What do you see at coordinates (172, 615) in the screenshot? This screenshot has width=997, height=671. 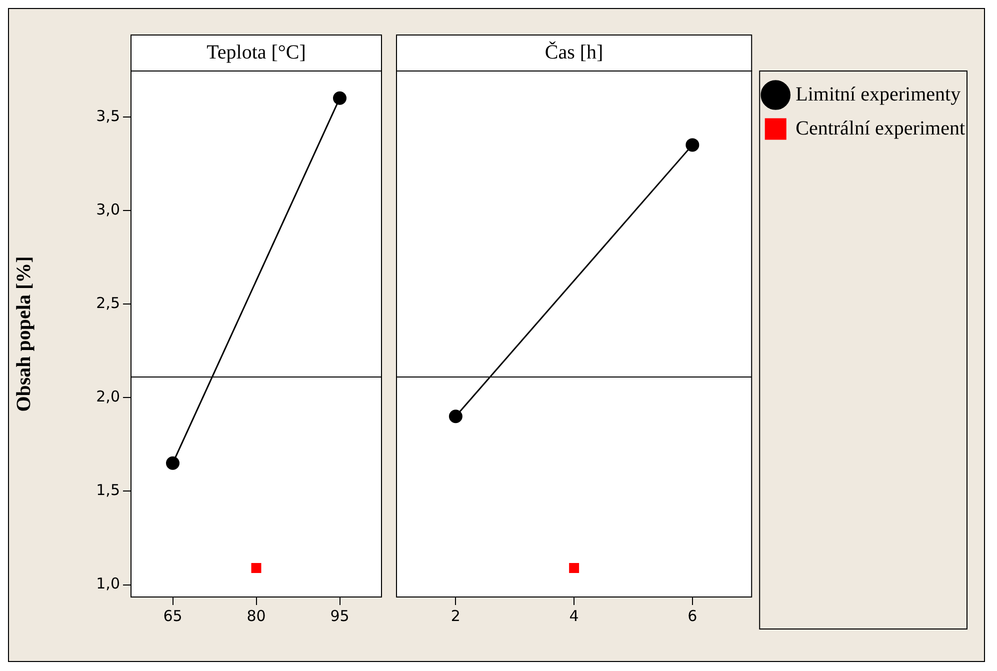 I see `x-tick-label: 65` at bounding box center [172, 615].